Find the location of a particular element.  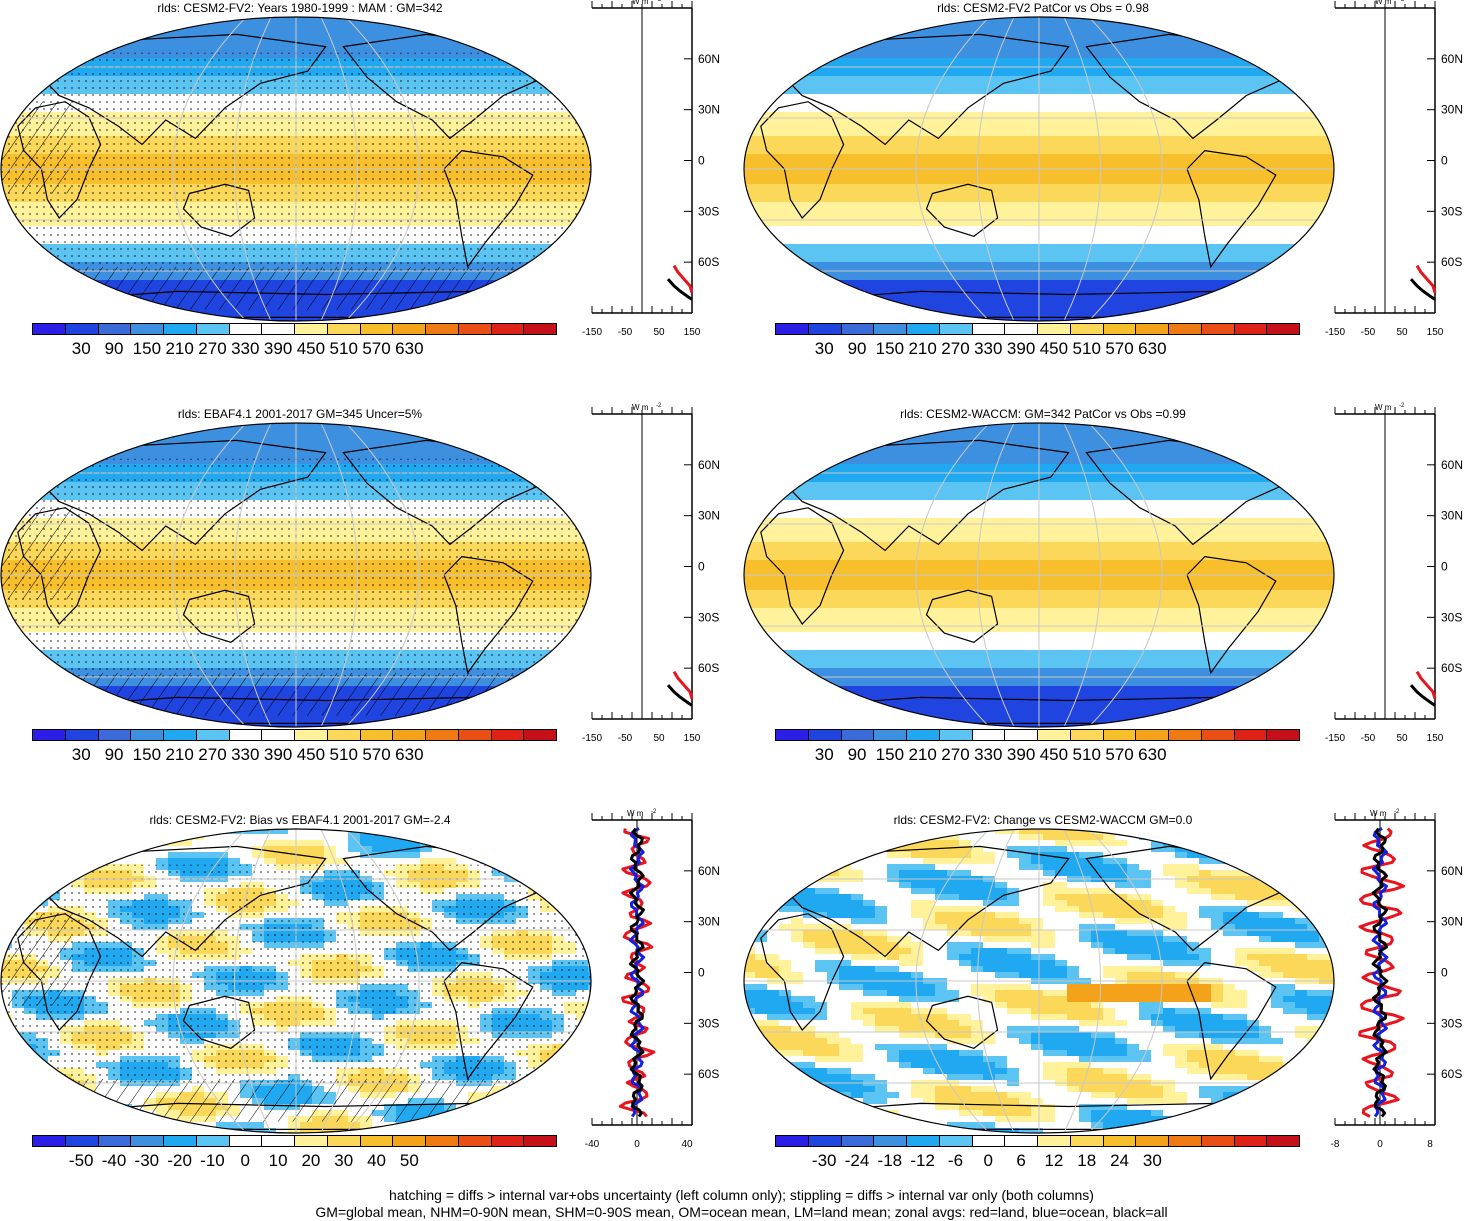

zonal-tick-label: 8 is located at coordinates (1430, 1144).